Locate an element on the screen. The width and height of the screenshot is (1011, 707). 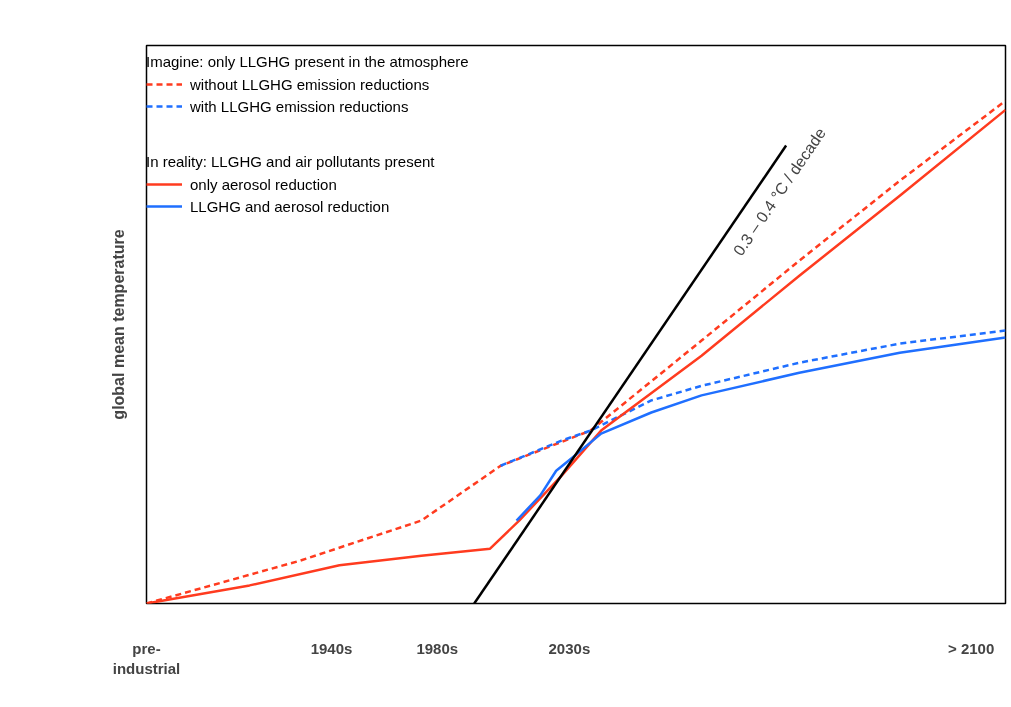
text: Imagine: only LLGHG present in the atmosphere is located at coordinates (307, 61).